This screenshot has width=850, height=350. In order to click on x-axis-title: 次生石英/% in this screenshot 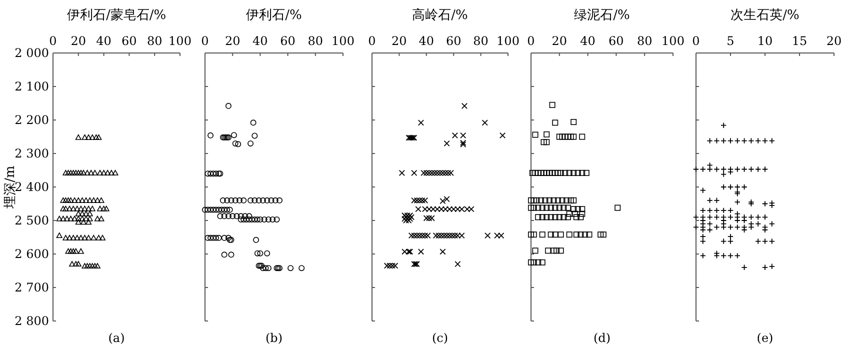, I will do `click(765, 15)`.